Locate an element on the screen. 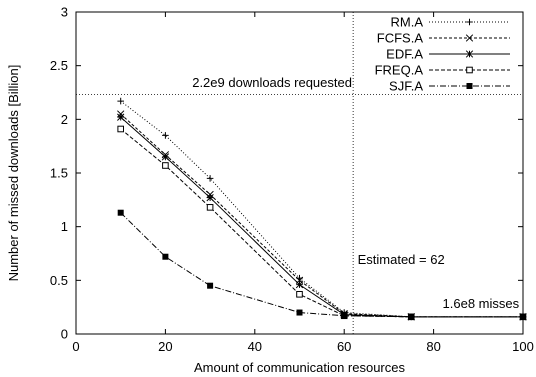 This screenshot has width=536, height=377. x-tick-label: 40 is located at coordinates (255, 346).